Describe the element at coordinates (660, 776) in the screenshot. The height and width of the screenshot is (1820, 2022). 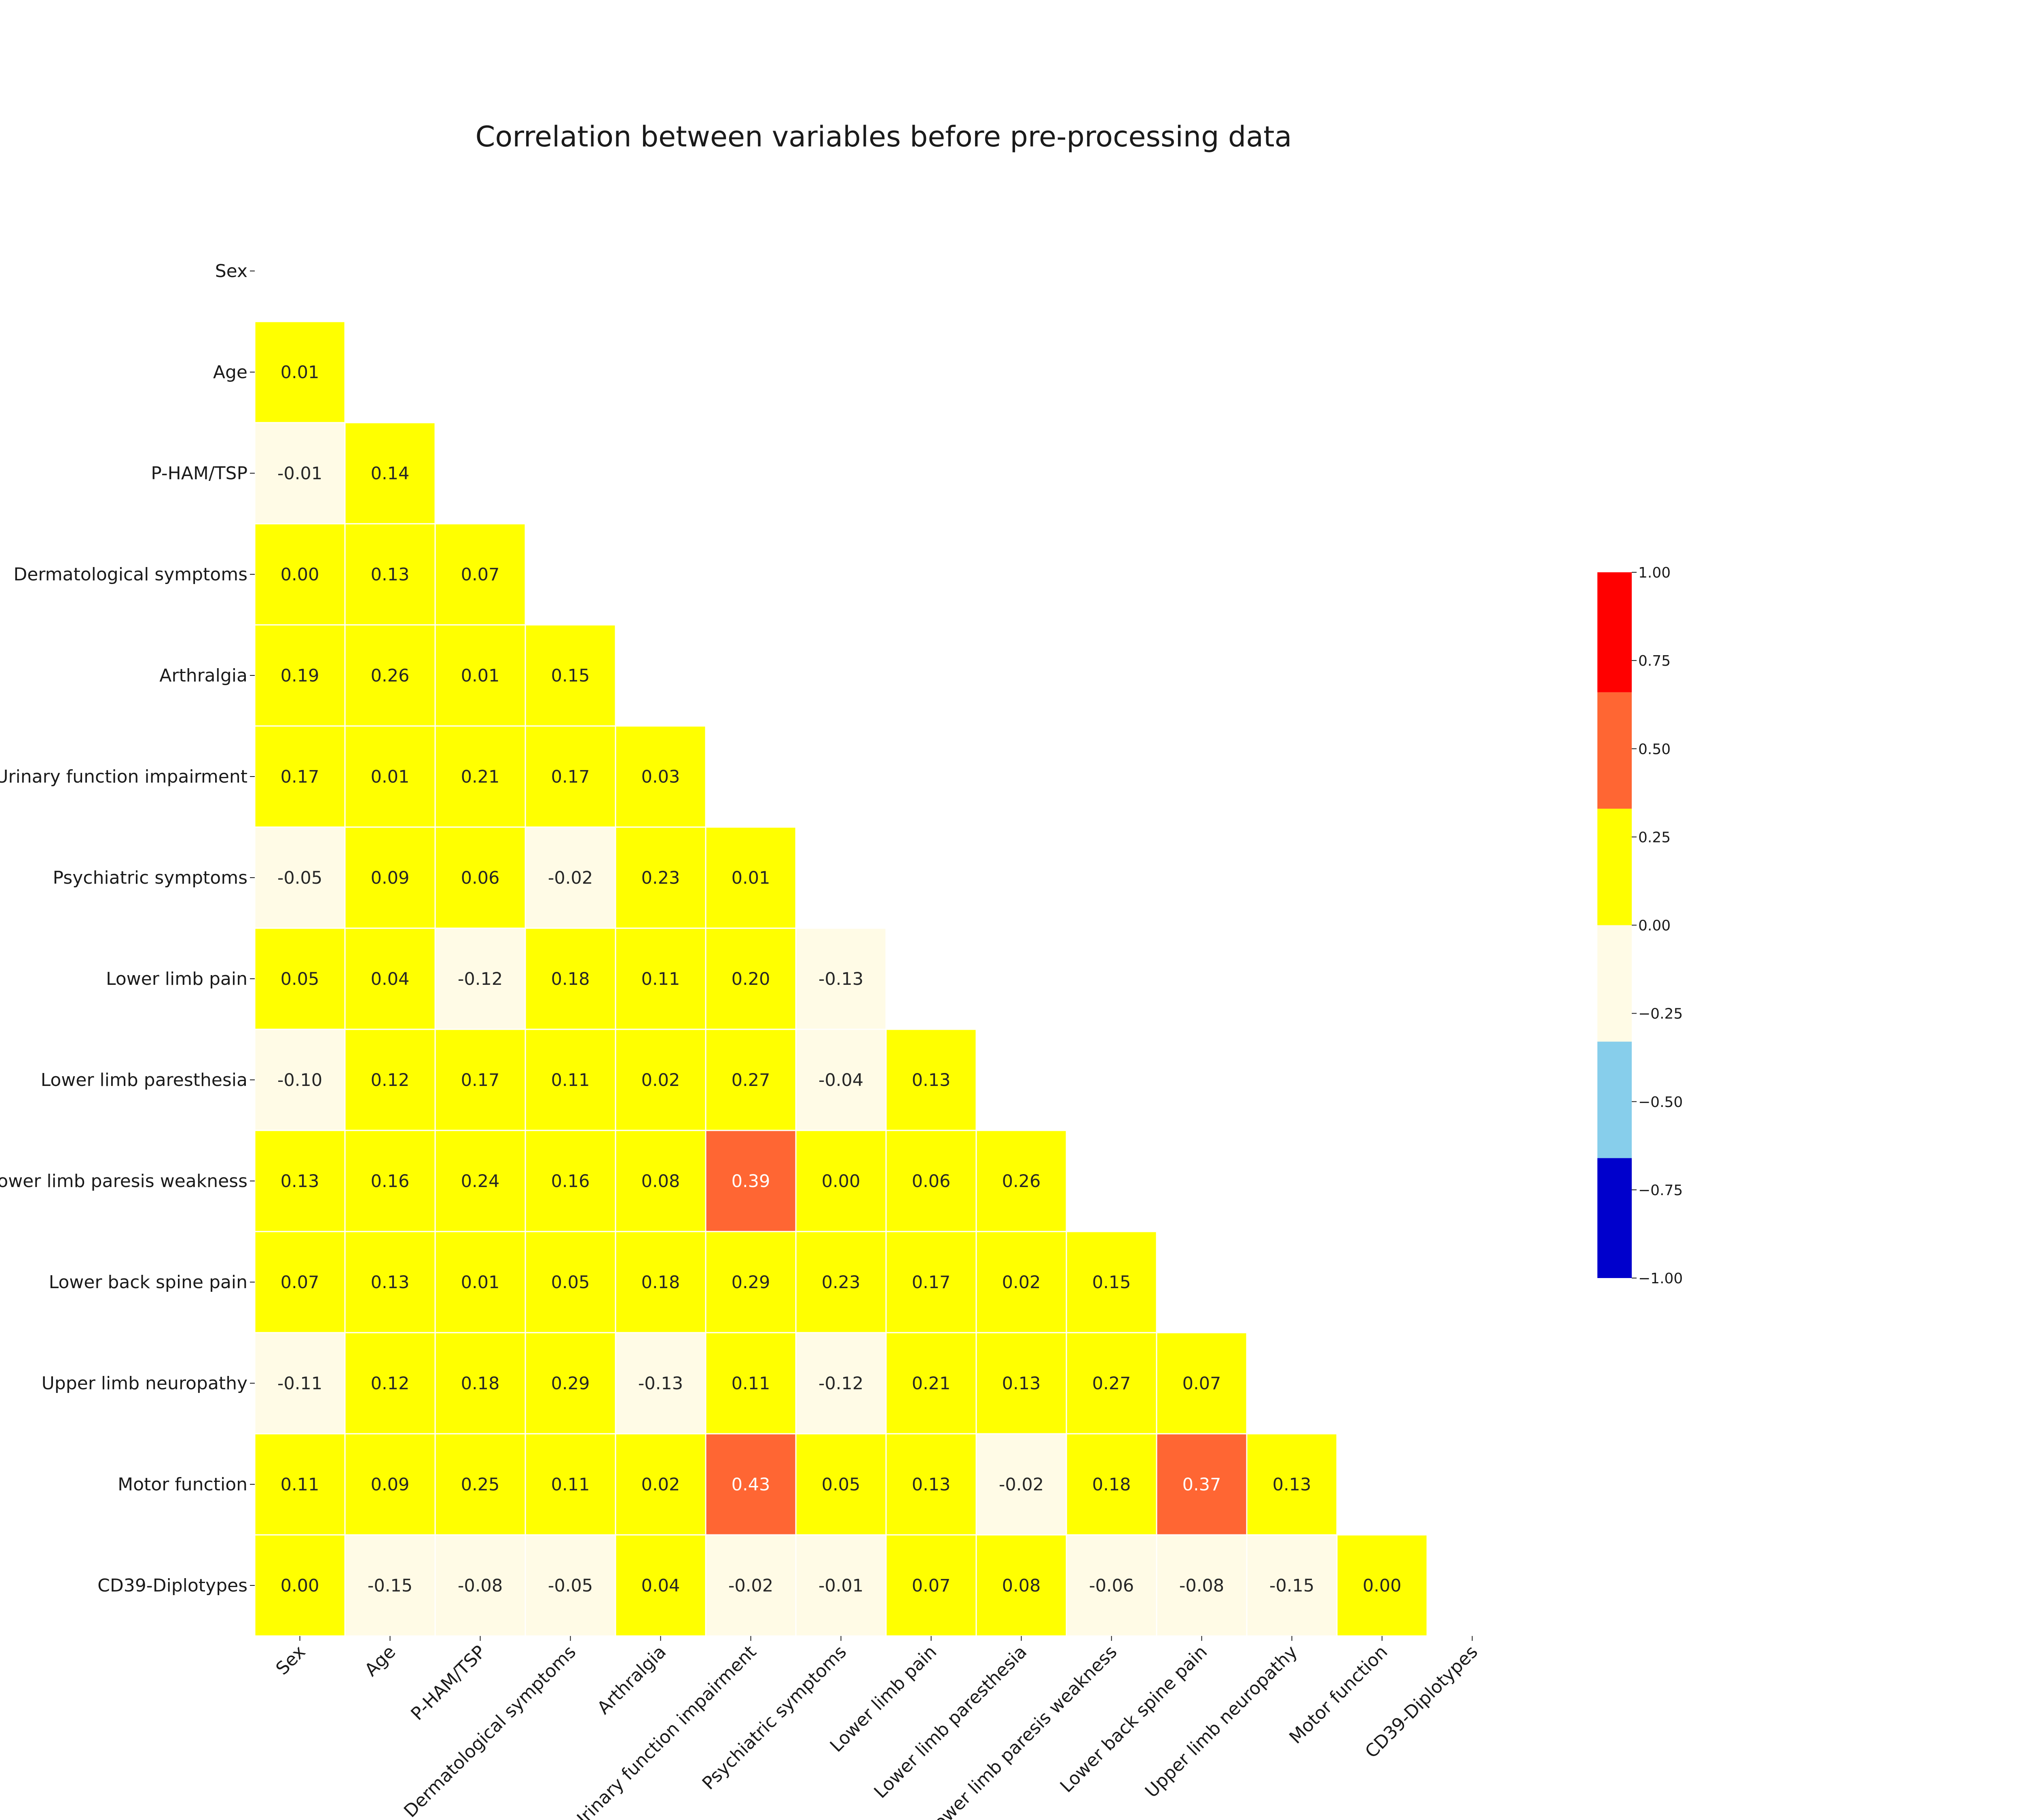
I see `heatmap-cell-urinary-function-impairment-arthralgia` at that location.